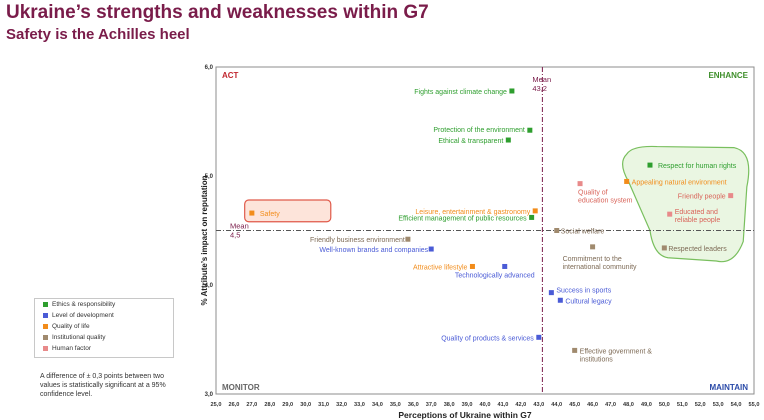 The image size is (764, 420). Describe the element at coordinates (357, 240) in the screenshot. I see `data-label-14: Friendly business environment` at that location.